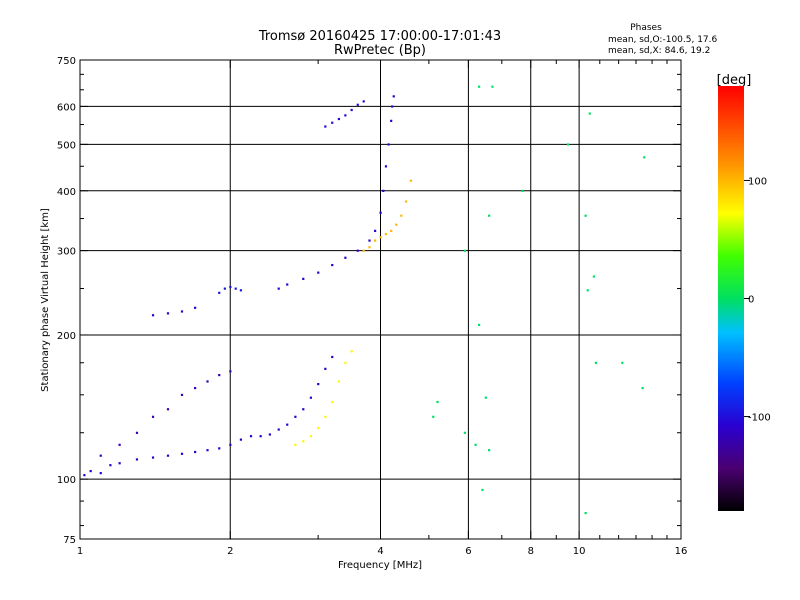 The image size is (800, 600). What do you see at coordinates (66, 336) in the screenshot?
I see `y-tick-label: 200` at bounding box center [66, 336].